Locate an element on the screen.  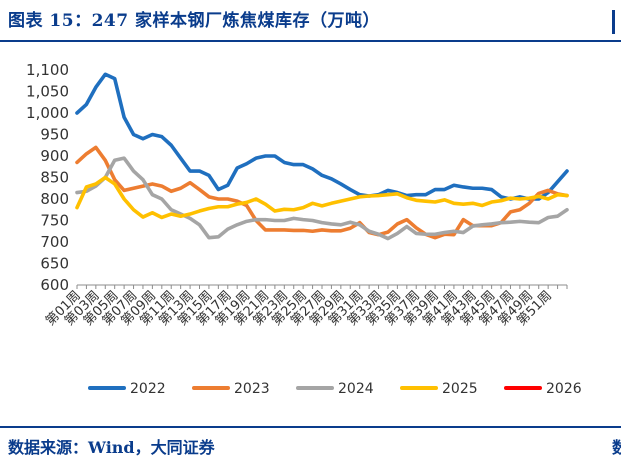
legend-label-2022: 2022 is located at coordinates (148, 389).